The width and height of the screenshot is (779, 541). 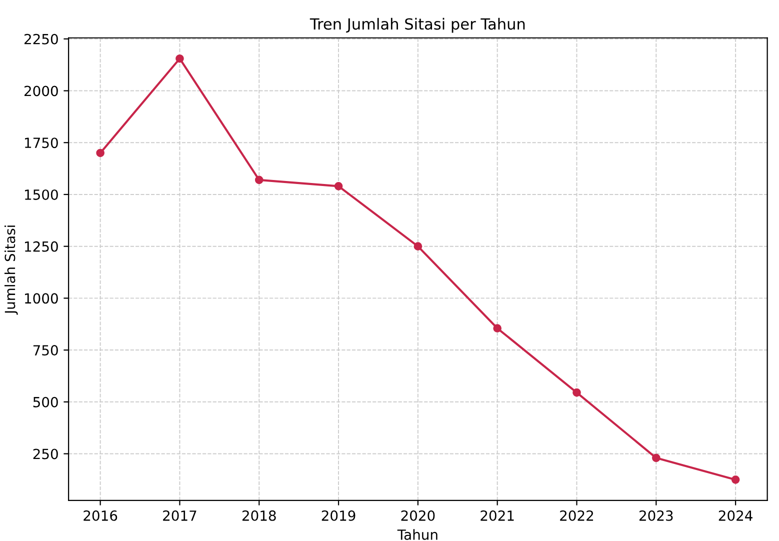 I want to click on x-tick-label: 2021, so click(x=497, y=515).